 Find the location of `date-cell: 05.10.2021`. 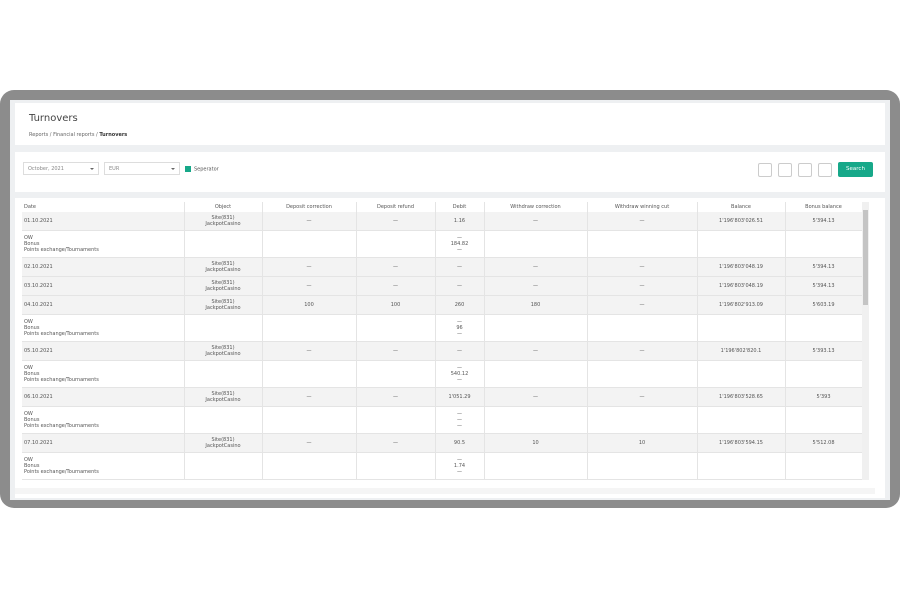

date-cell: 05.10.2021 is located at coordinates (103, 351).